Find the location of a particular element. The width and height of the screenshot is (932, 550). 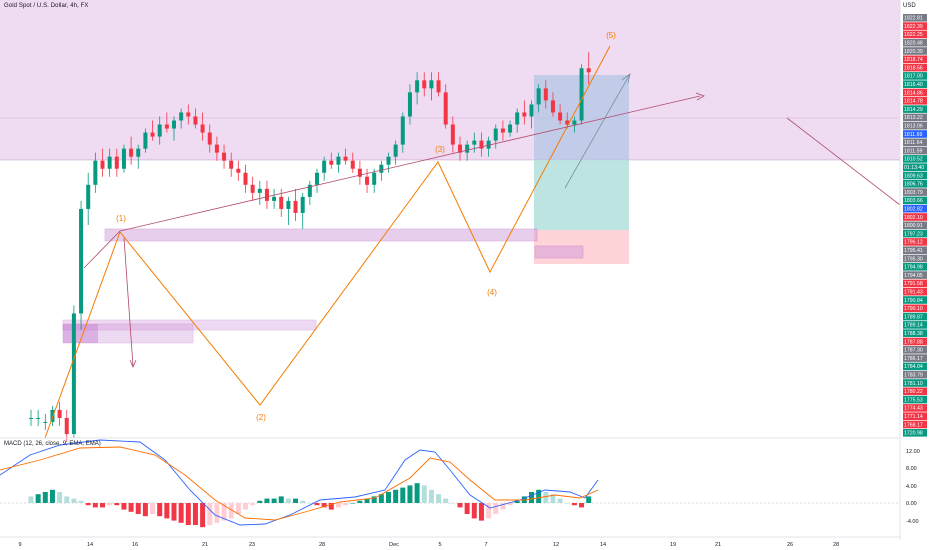

price-label: 1794.98 is located at coordinates (913, 268).